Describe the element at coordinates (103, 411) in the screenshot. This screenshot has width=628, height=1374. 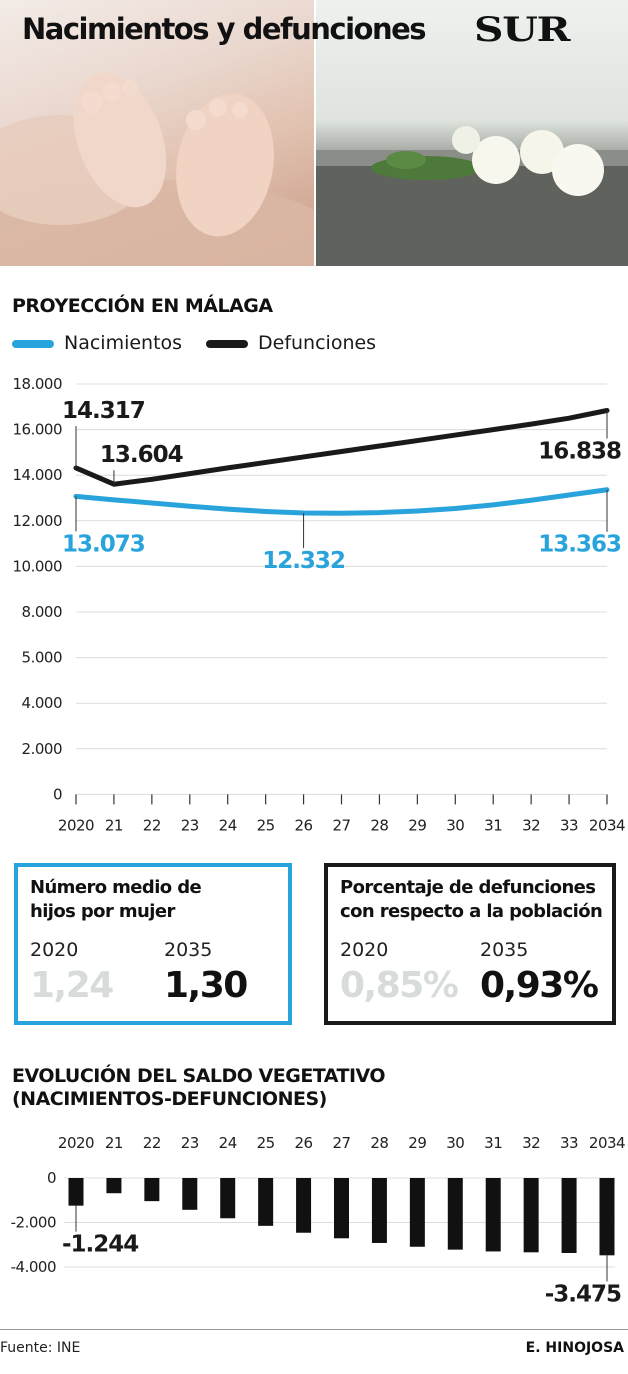
I see `data-label-defunciones-0: 14.317` at that location.